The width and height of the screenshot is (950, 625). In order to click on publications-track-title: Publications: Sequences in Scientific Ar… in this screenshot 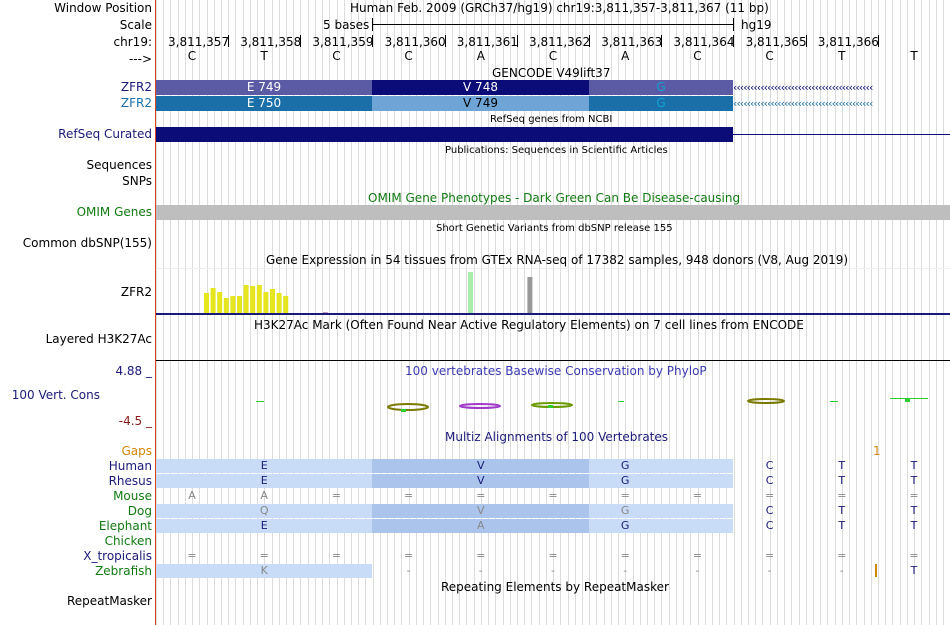, I will do `click(556, 150)`.